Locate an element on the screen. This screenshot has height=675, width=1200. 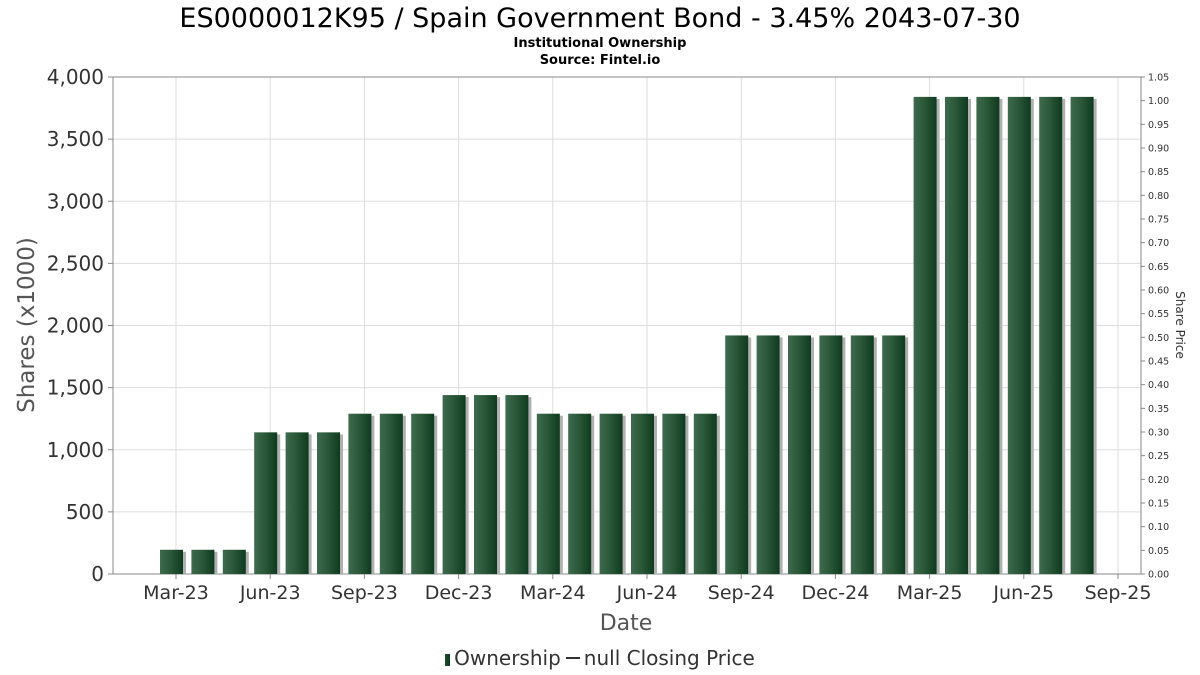
y2-tick-label: 0.55 is located at coordinates (1158, 314).